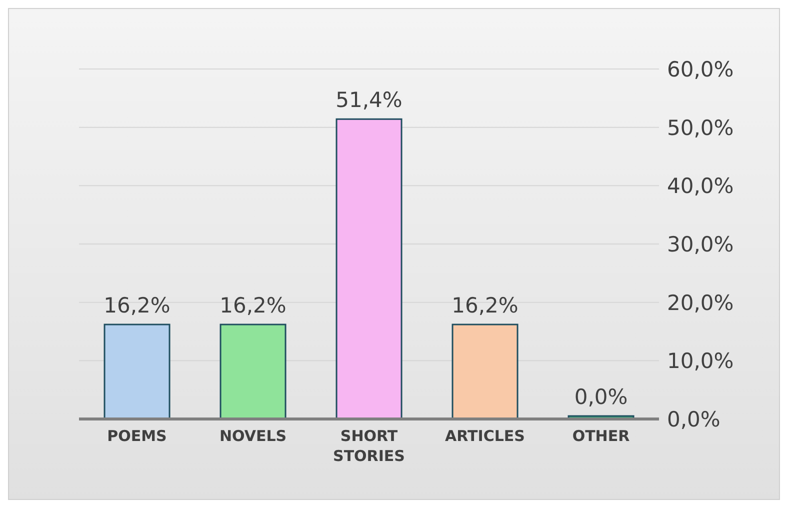  I want to click on x-tick-label: POEMS, so click(137, 436).